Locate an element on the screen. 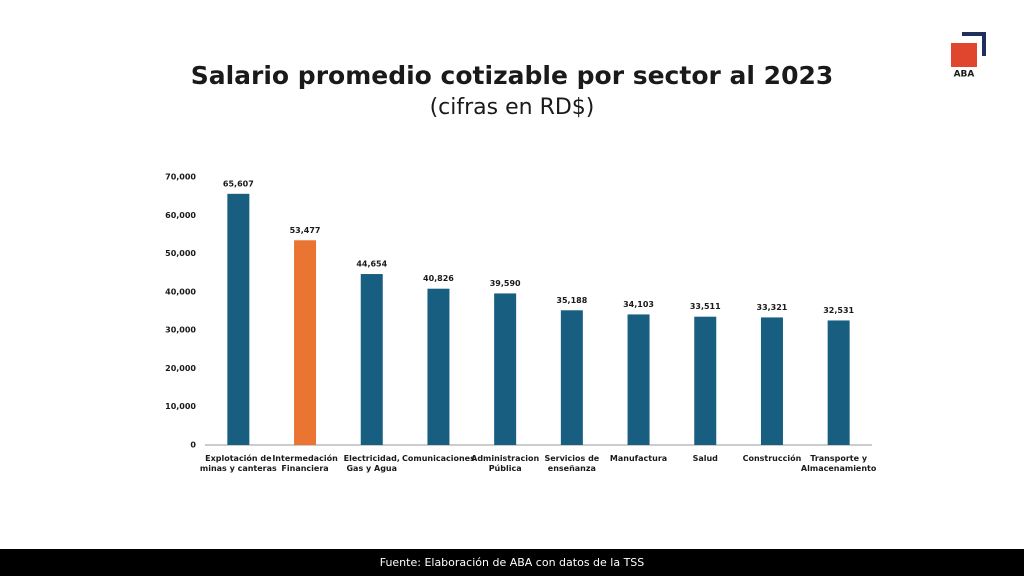 This screenshot has height=576, width=1024. logo: ABA is located at coordinates (968, 56).